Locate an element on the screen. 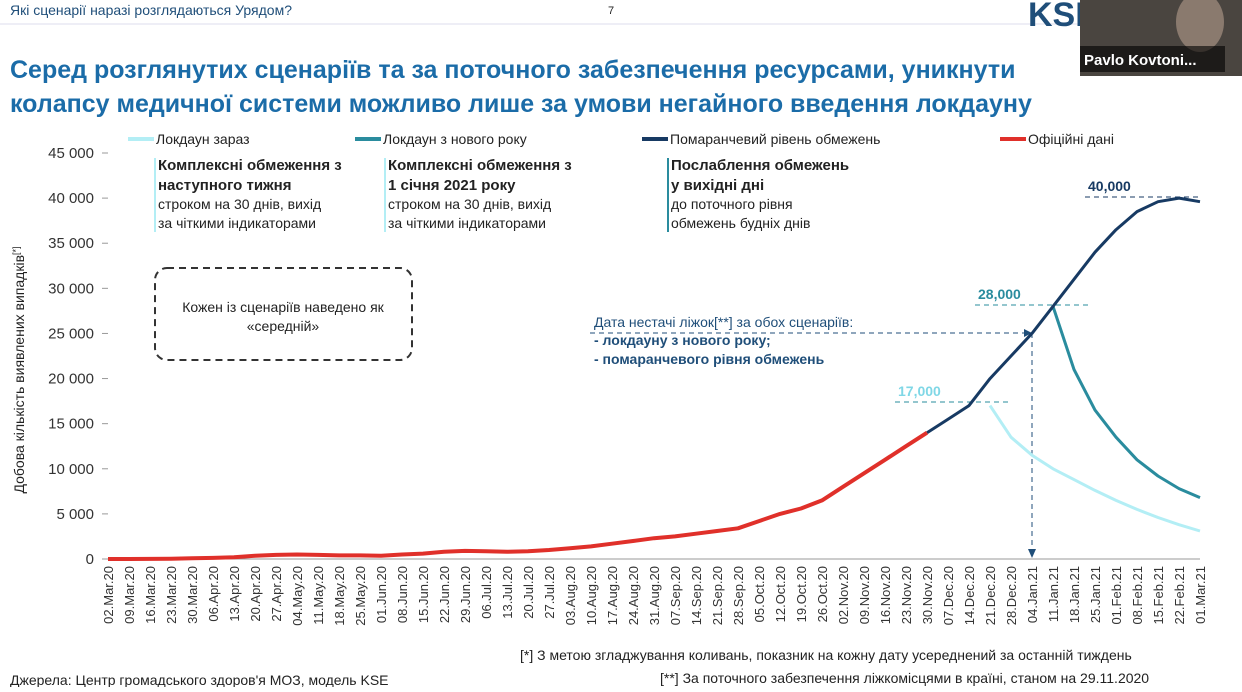 This screenshot has height=692, width=1242. bubble-box is located at coordinates (283, 314).